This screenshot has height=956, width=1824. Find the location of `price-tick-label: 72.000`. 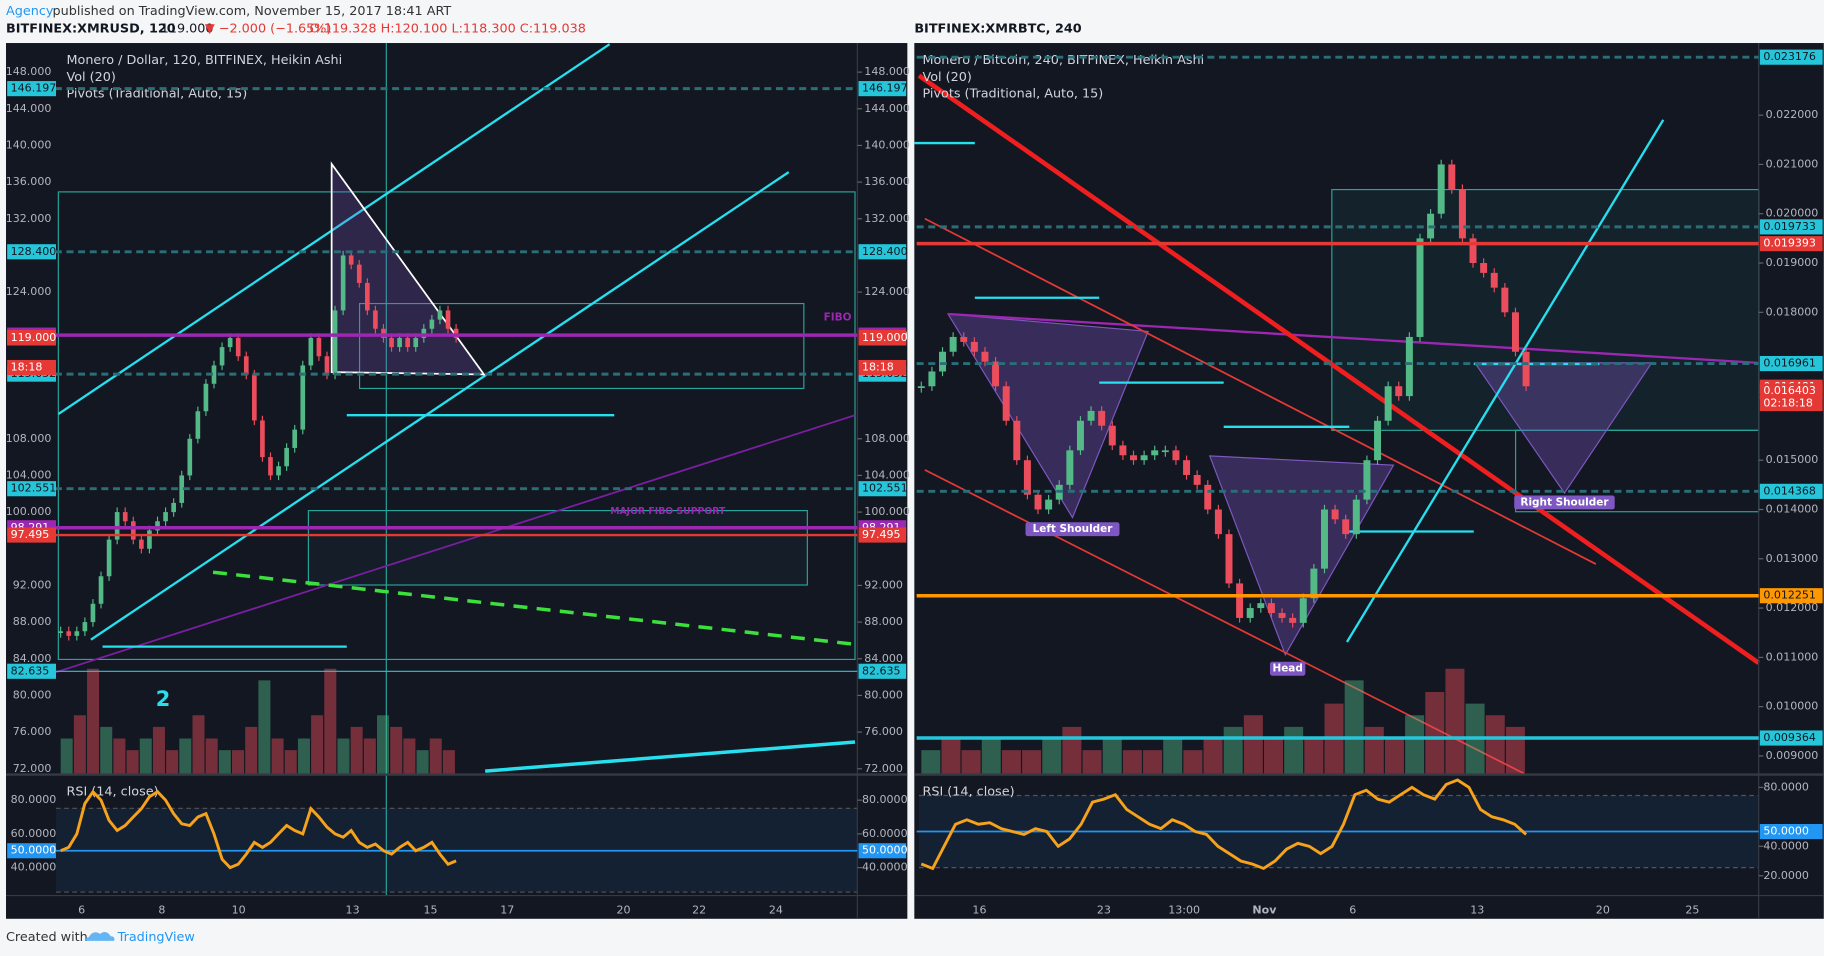

price-tick-label: 72.000 is located at coordinates (883, 768).